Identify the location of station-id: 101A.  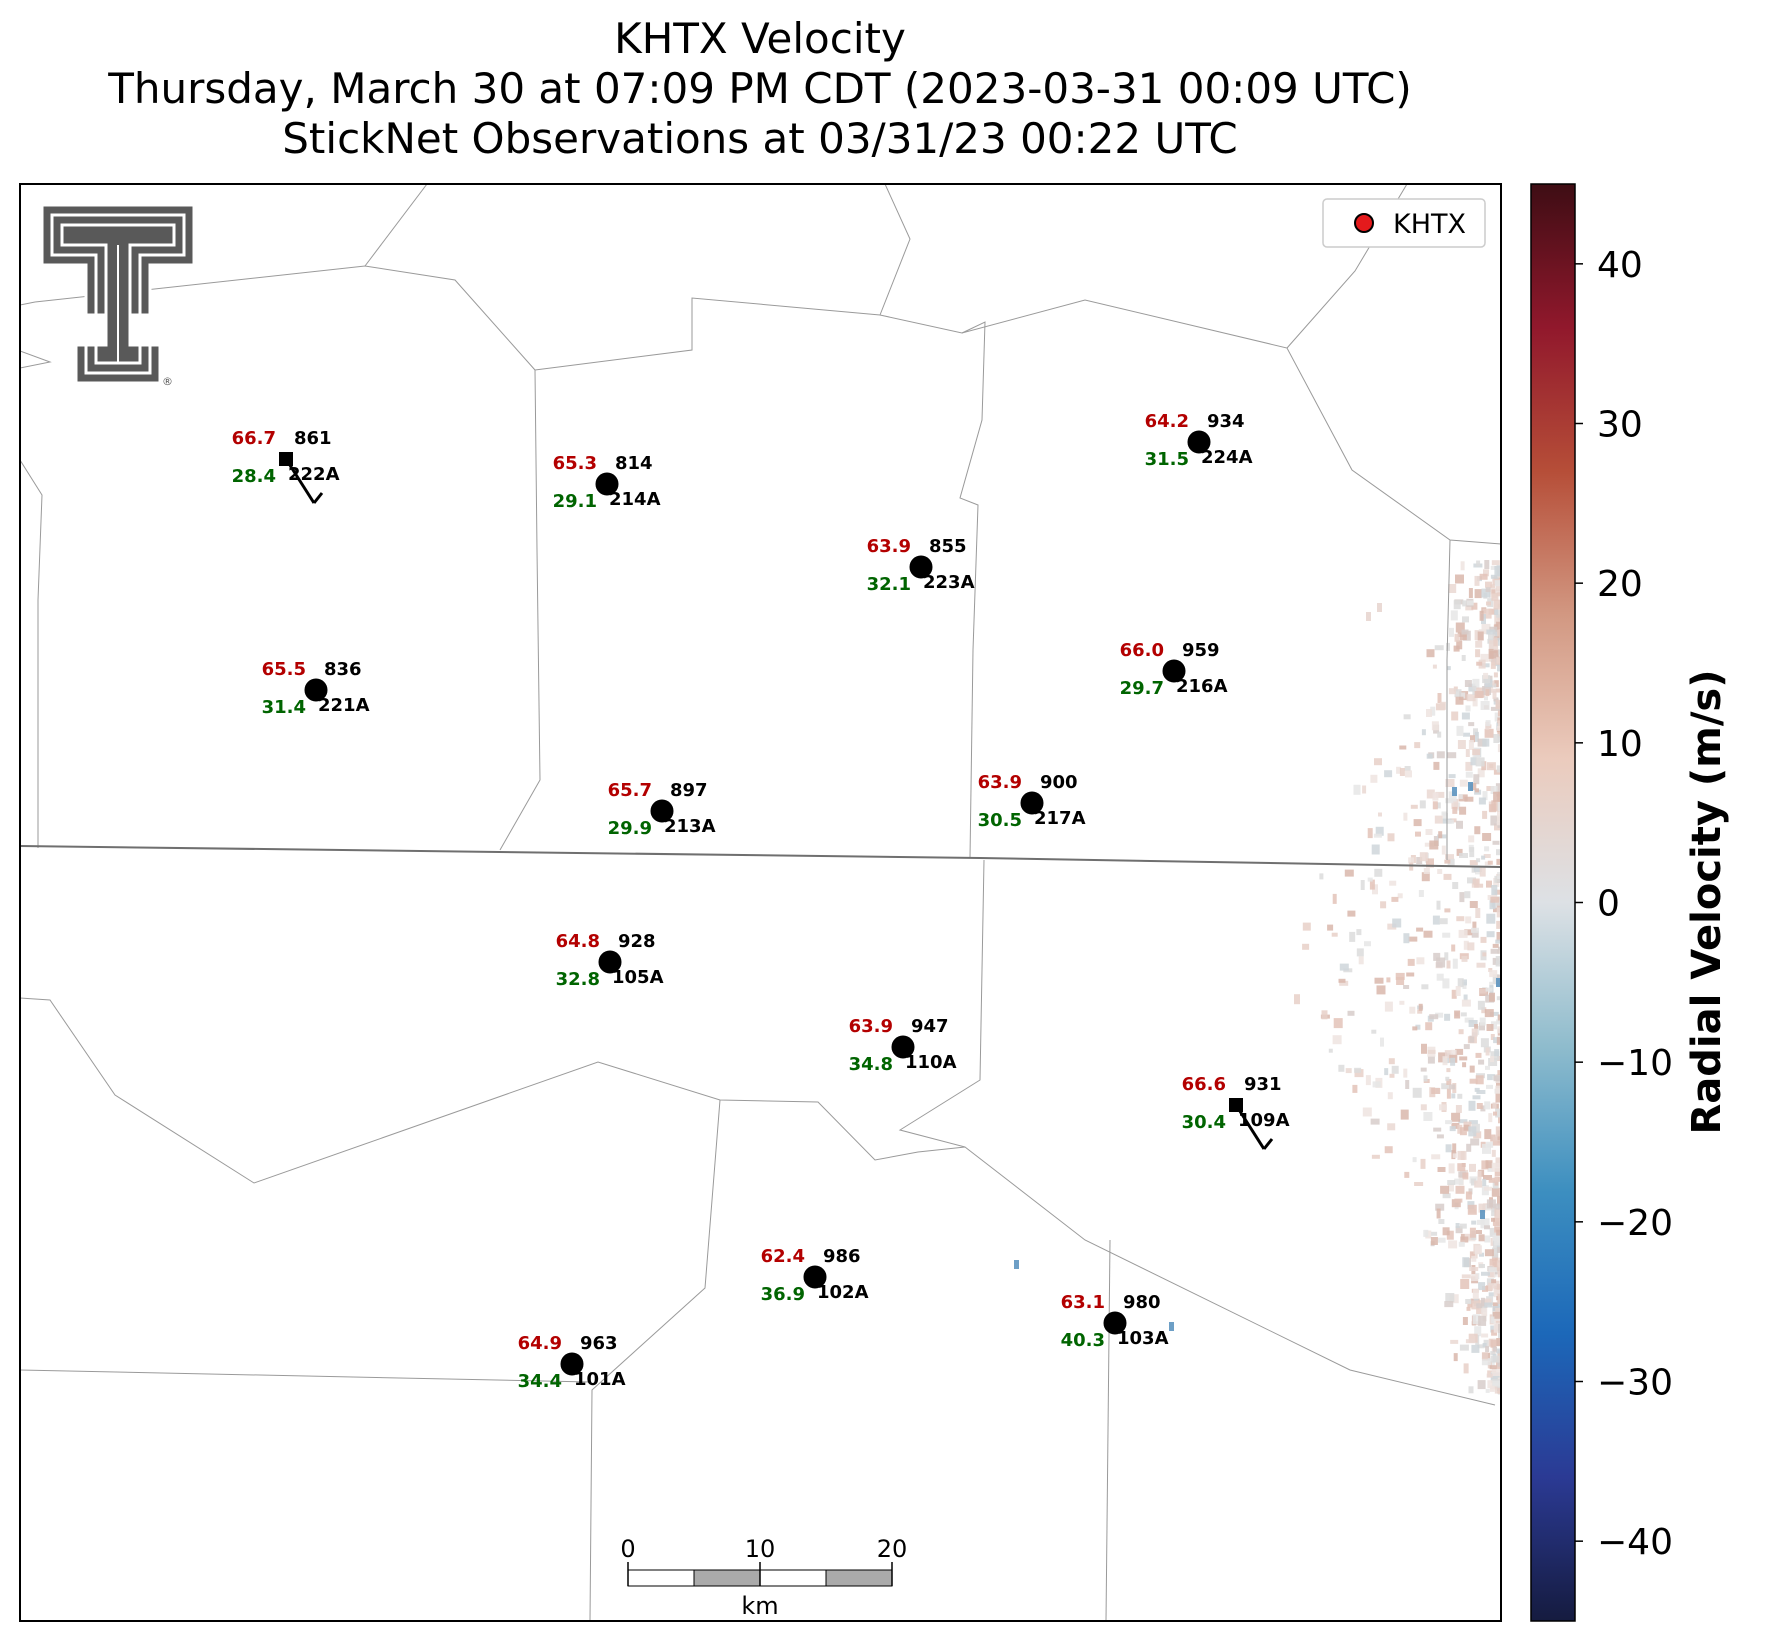
(600, 1379).